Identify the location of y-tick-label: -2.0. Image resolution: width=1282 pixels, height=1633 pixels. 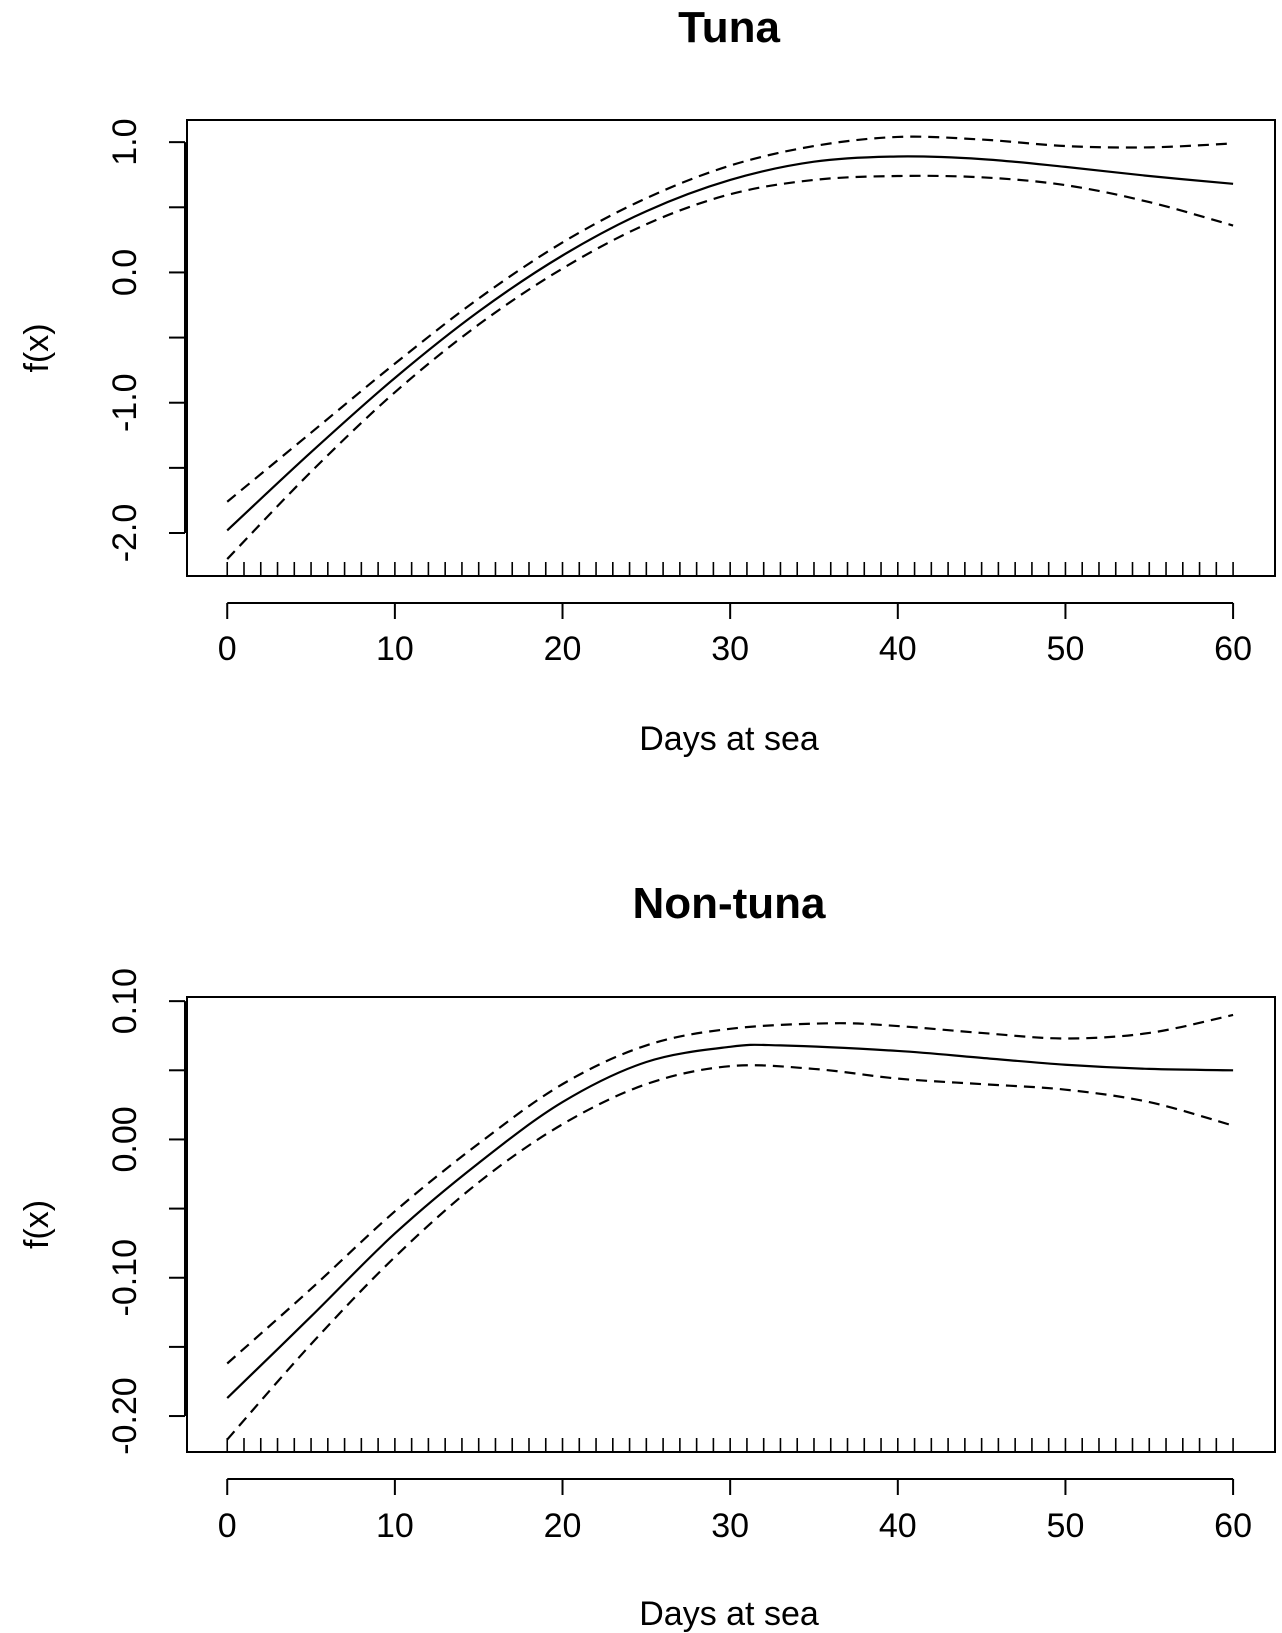
(125, 533).